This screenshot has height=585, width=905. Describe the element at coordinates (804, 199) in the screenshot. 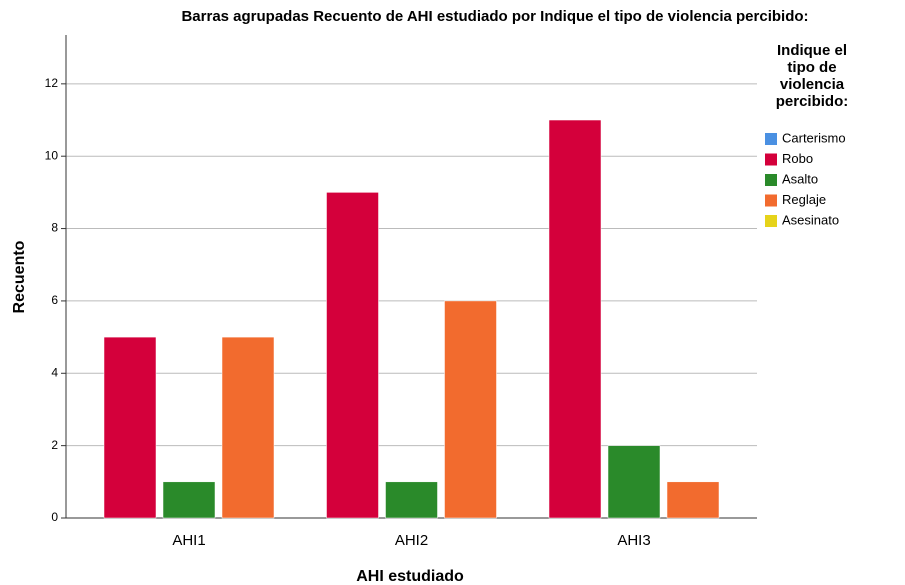

I see `legend-label: Reglaje` at that location.